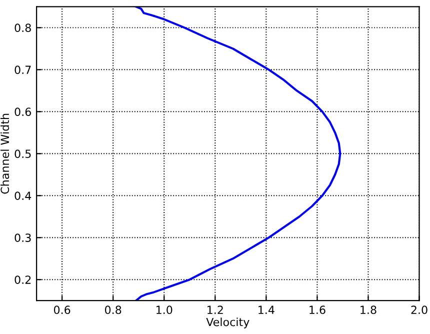 This screenshot has width=430, height=334. Describe the element at coordinates (228, 323) in the screenshot. I see `x-axis-title: Velocity` at that location.